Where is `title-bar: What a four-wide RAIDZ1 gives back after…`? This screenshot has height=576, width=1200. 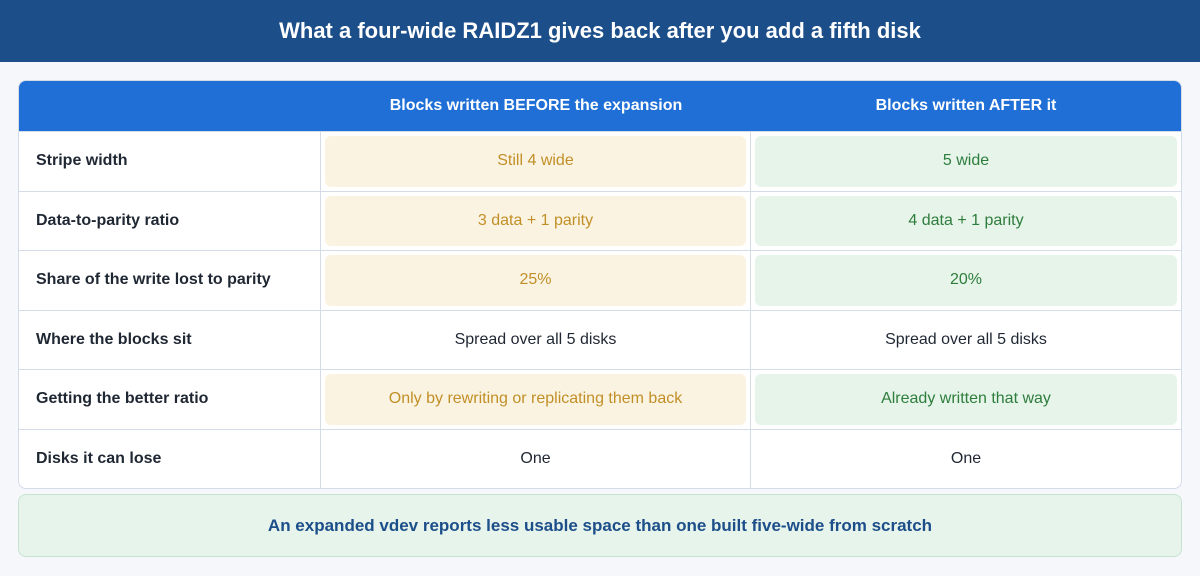 title-bar: What a four-wide RAIDZ1 gives back after… is located at coordinates (600, 31).